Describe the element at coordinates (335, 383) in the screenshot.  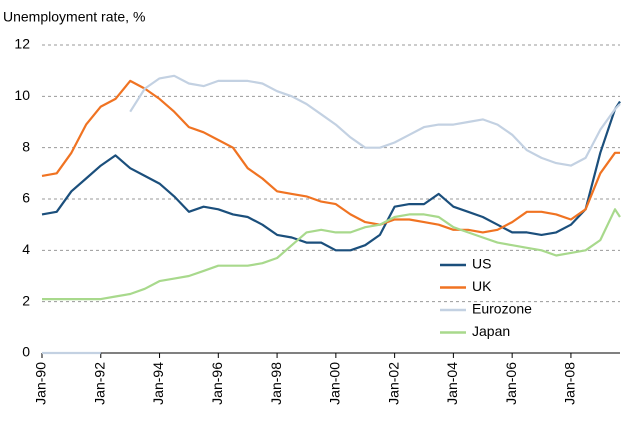
I see `x-tick-label: Jan-00` at that location.